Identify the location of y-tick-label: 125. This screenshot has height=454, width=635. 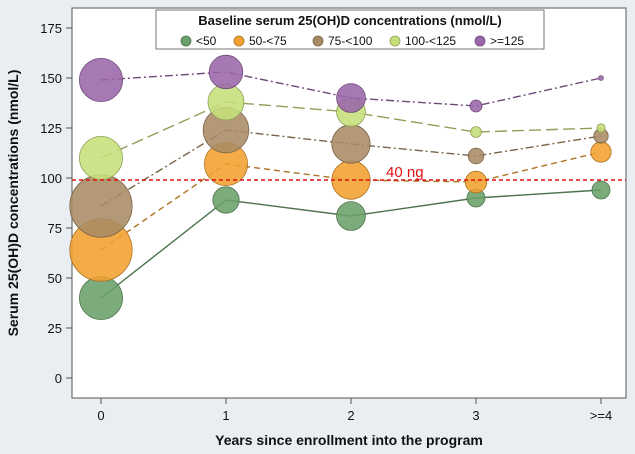
(51, 128).